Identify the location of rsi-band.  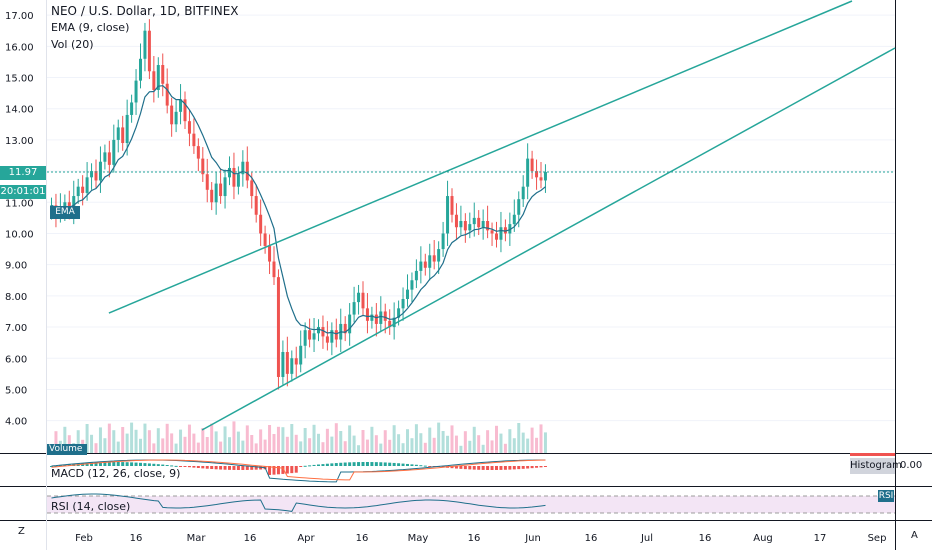
(471, 504).